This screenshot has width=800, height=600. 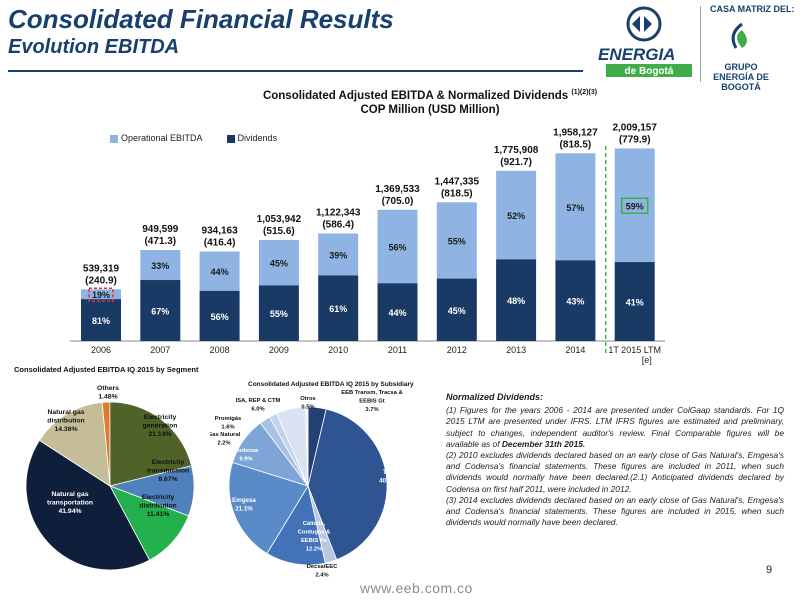 I want to click on subsidiary-label-name-0-1: EEBIS Gt, so click(x=372, y=402).